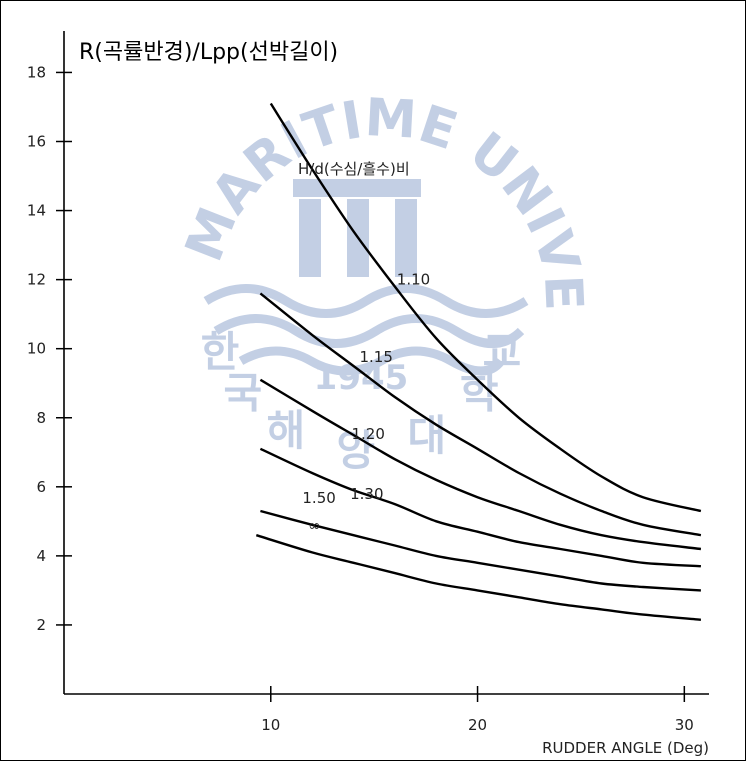  What do you see at coordinates (357, 228) in the screenshot?
I see `seal-emblem-icon` at bounding box center [357, 228].